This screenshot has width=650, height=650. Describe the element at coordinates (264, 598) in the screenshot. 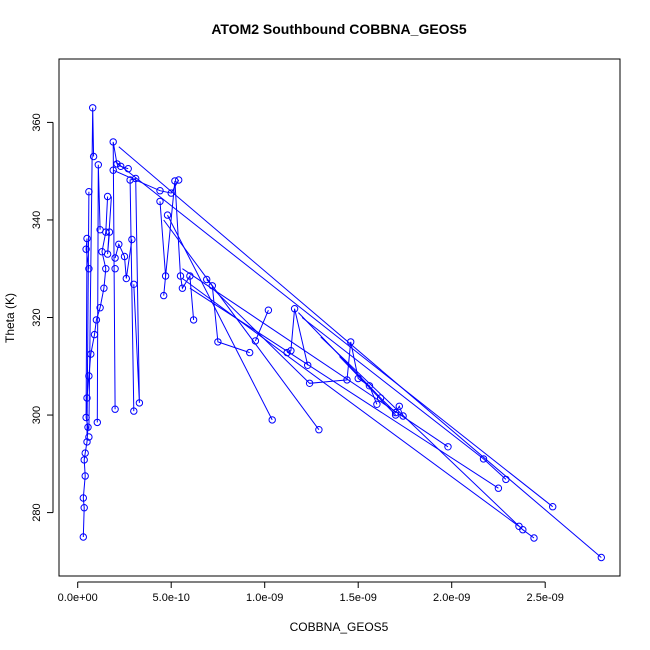

I see `x-tick-label: 1.0e-09` at that location.